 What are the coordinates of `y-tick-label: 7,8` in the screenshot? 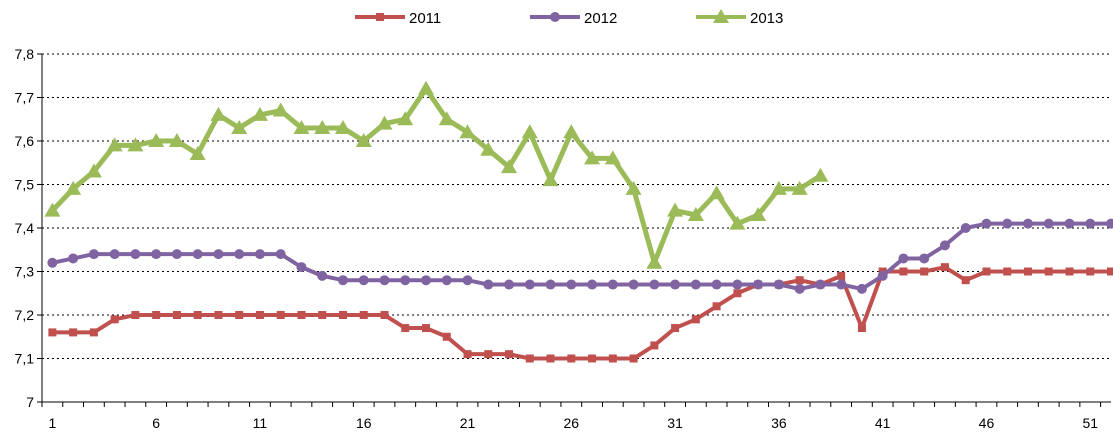 It's located at (25, 54).